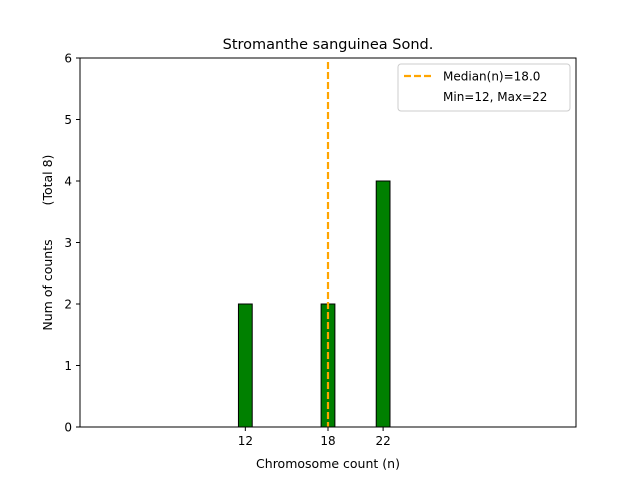  I want to click on x-tick-label: 18, so click(327, 441).